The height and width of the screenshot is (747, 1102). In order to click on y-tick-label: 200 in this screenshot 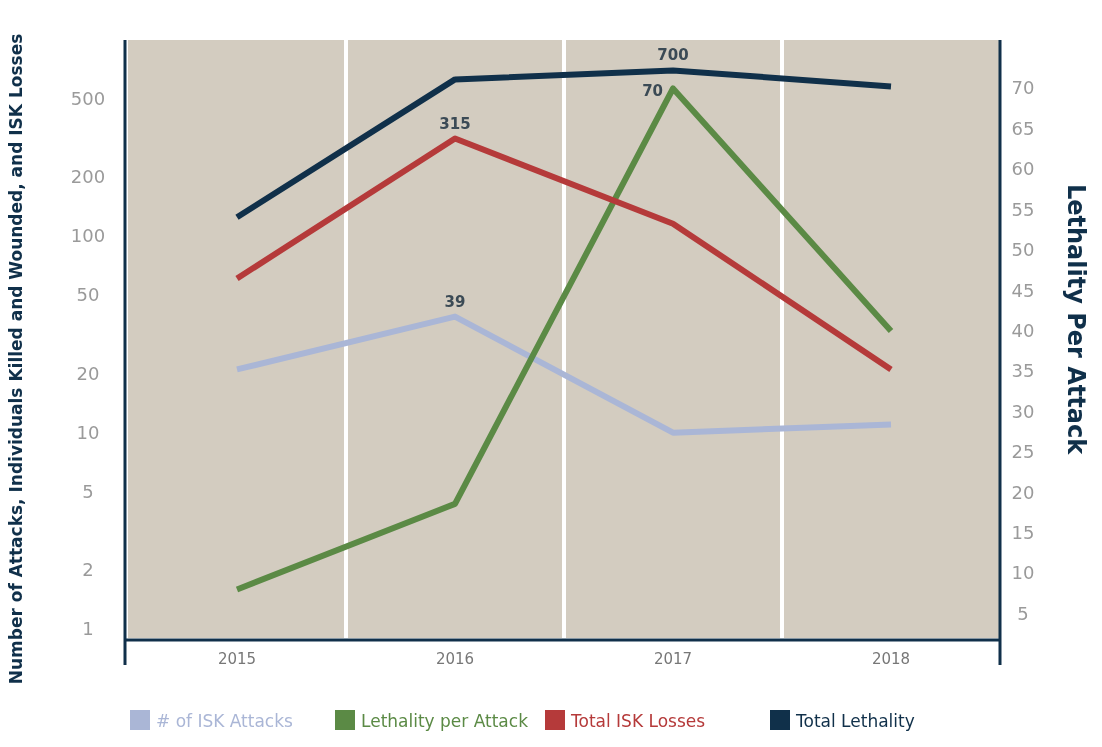, I will do `click(88, 177)`.